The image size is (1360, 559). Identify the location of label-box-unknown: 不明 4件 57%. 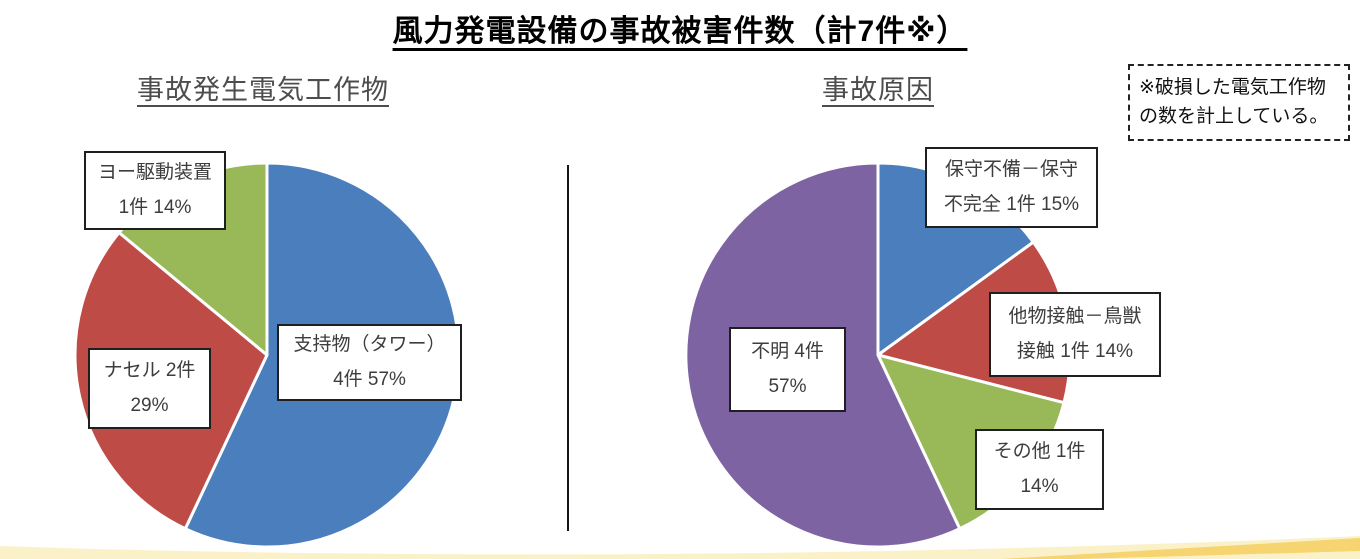
(787, 369).